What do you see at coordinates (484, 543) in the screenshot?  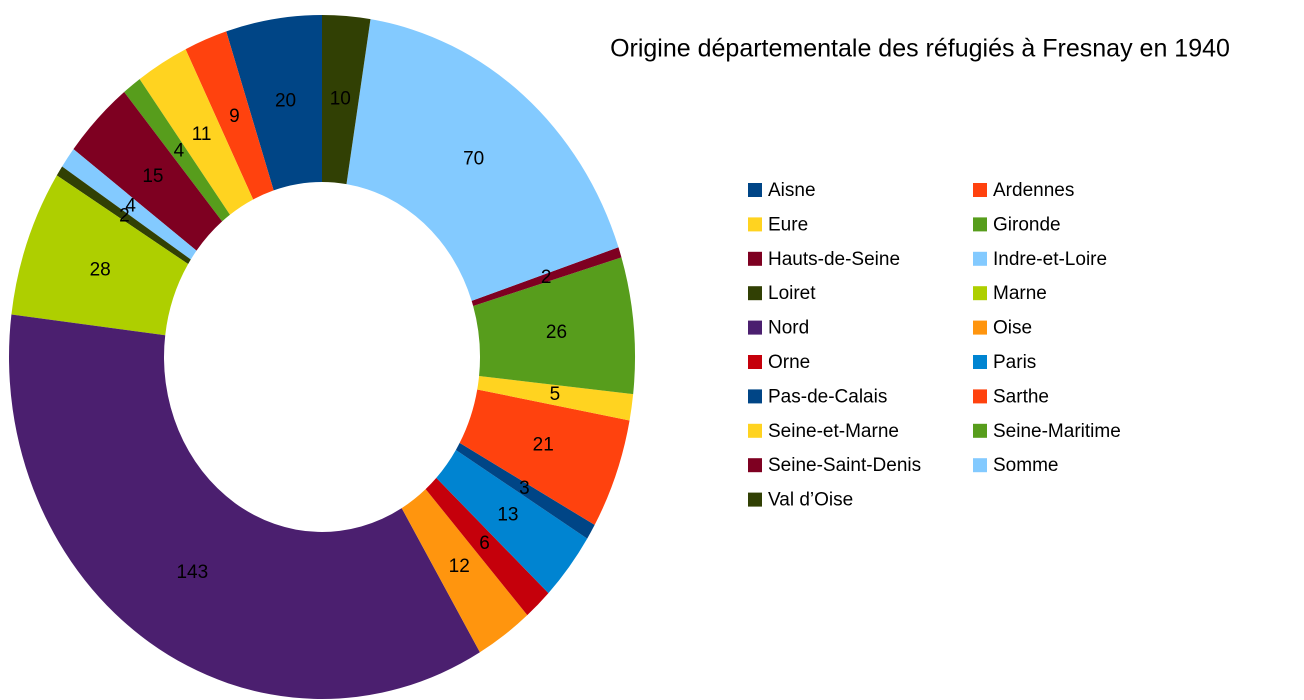 I see `data-label: 6` at bounding box center [484, 543].